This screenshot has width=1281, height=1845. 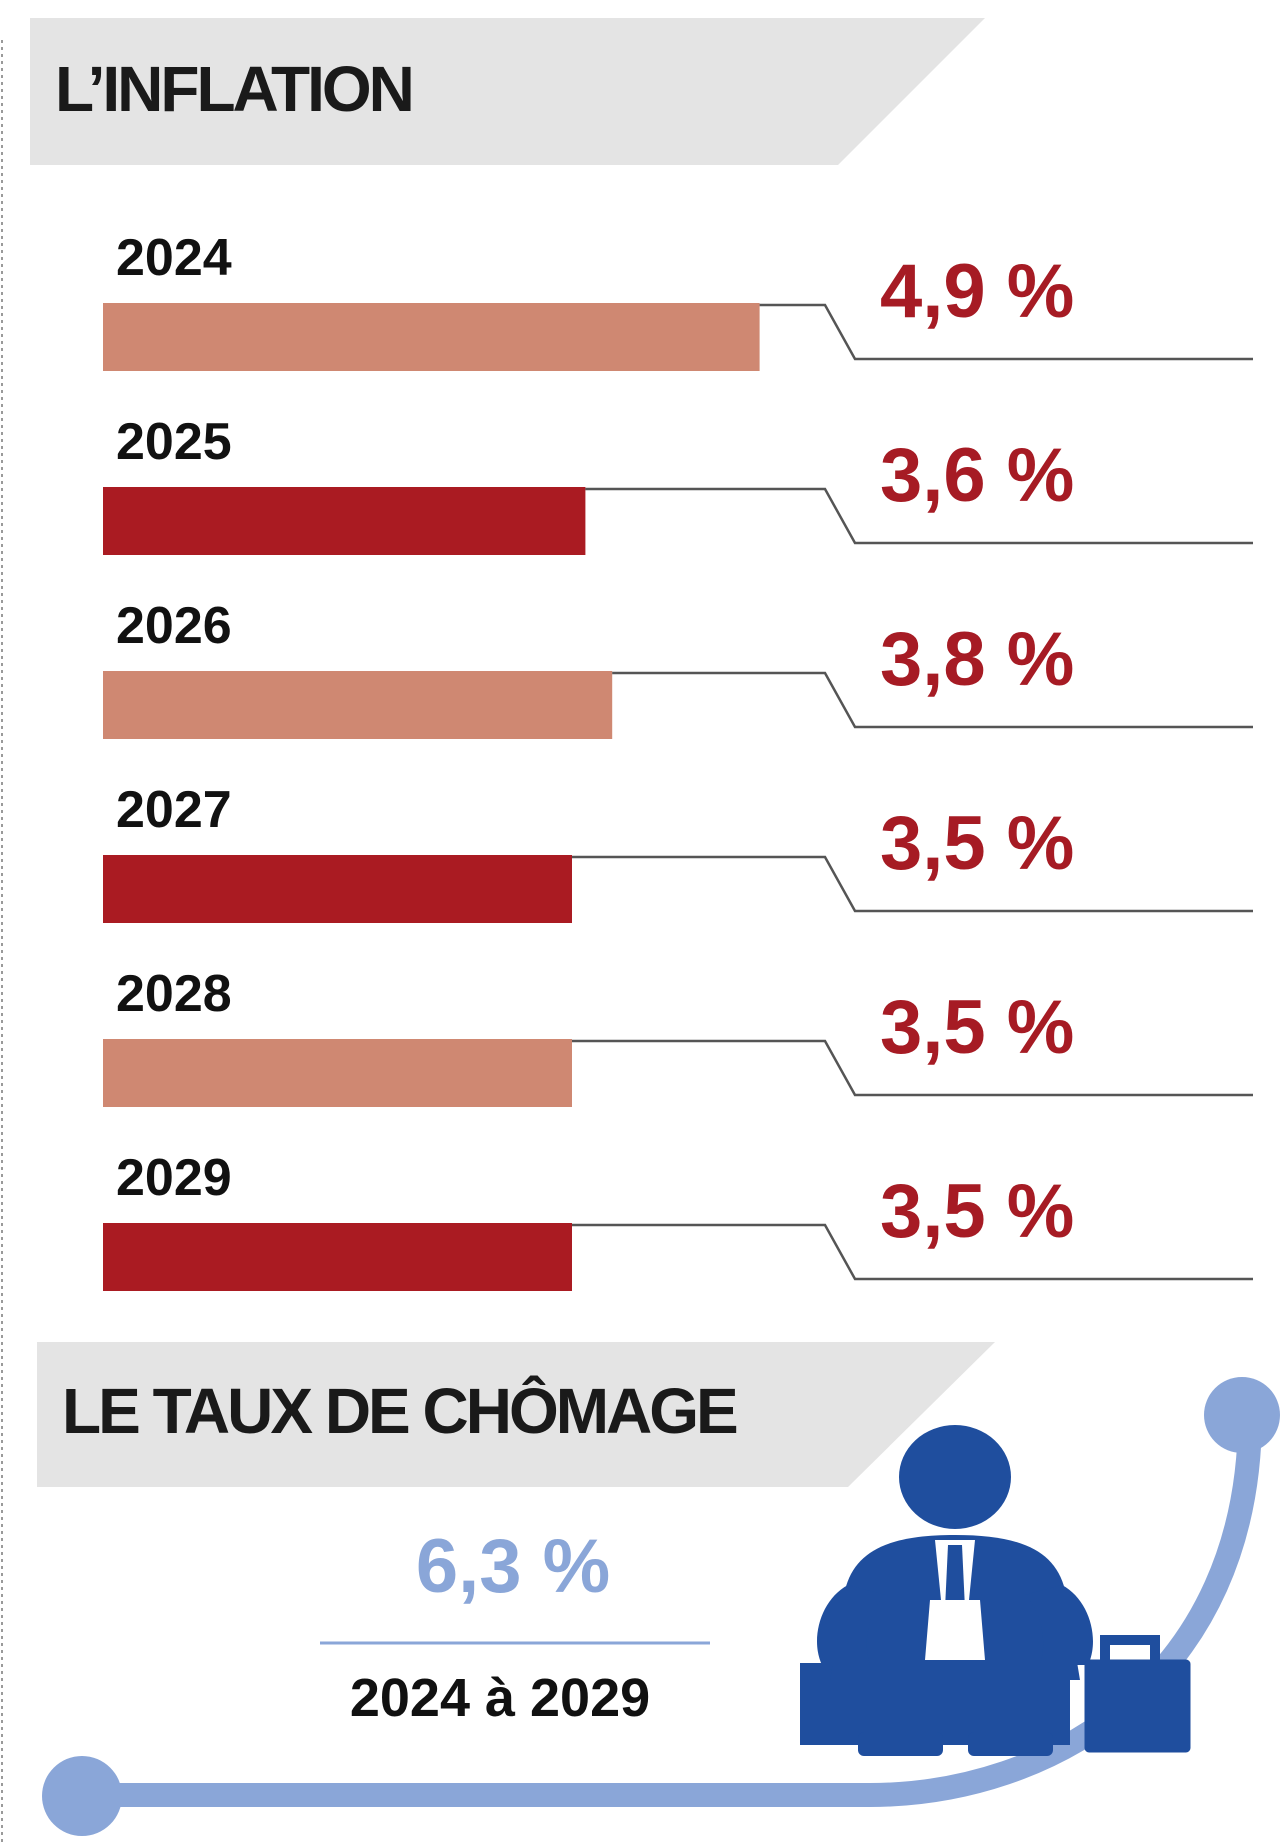 What do you see at coordinates (500, 1698) in the screenshot?
I see `unemployment-period: 2024 à 2029` at bounding box center [500, 1698].